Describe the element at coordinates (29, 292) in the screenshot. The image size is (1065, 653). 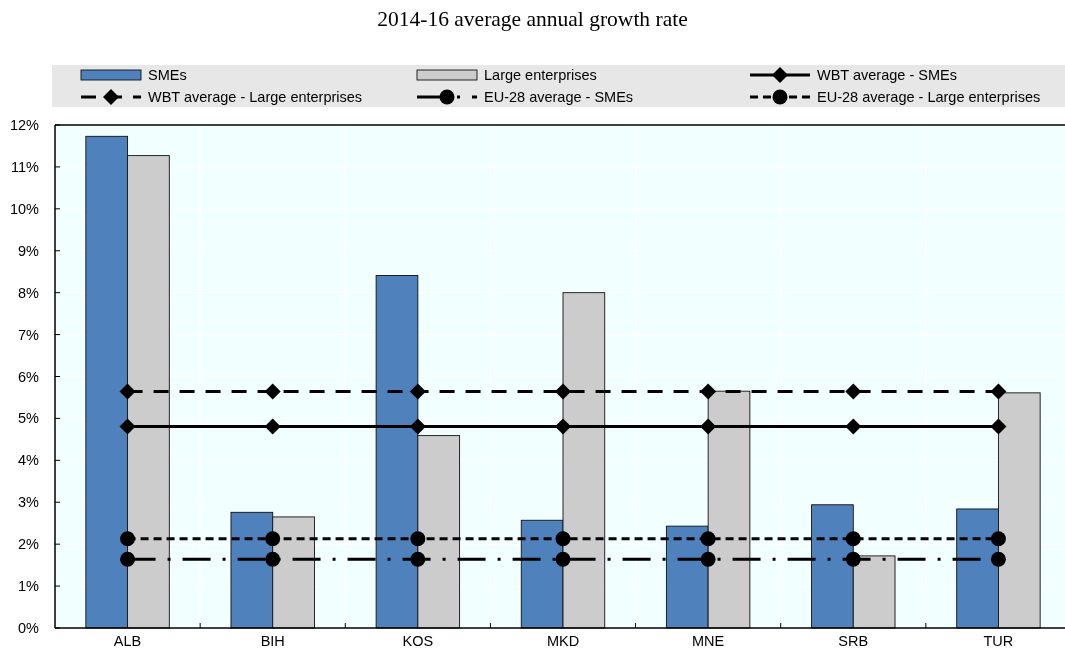
I see `y-tick-label: 8%` at that location.